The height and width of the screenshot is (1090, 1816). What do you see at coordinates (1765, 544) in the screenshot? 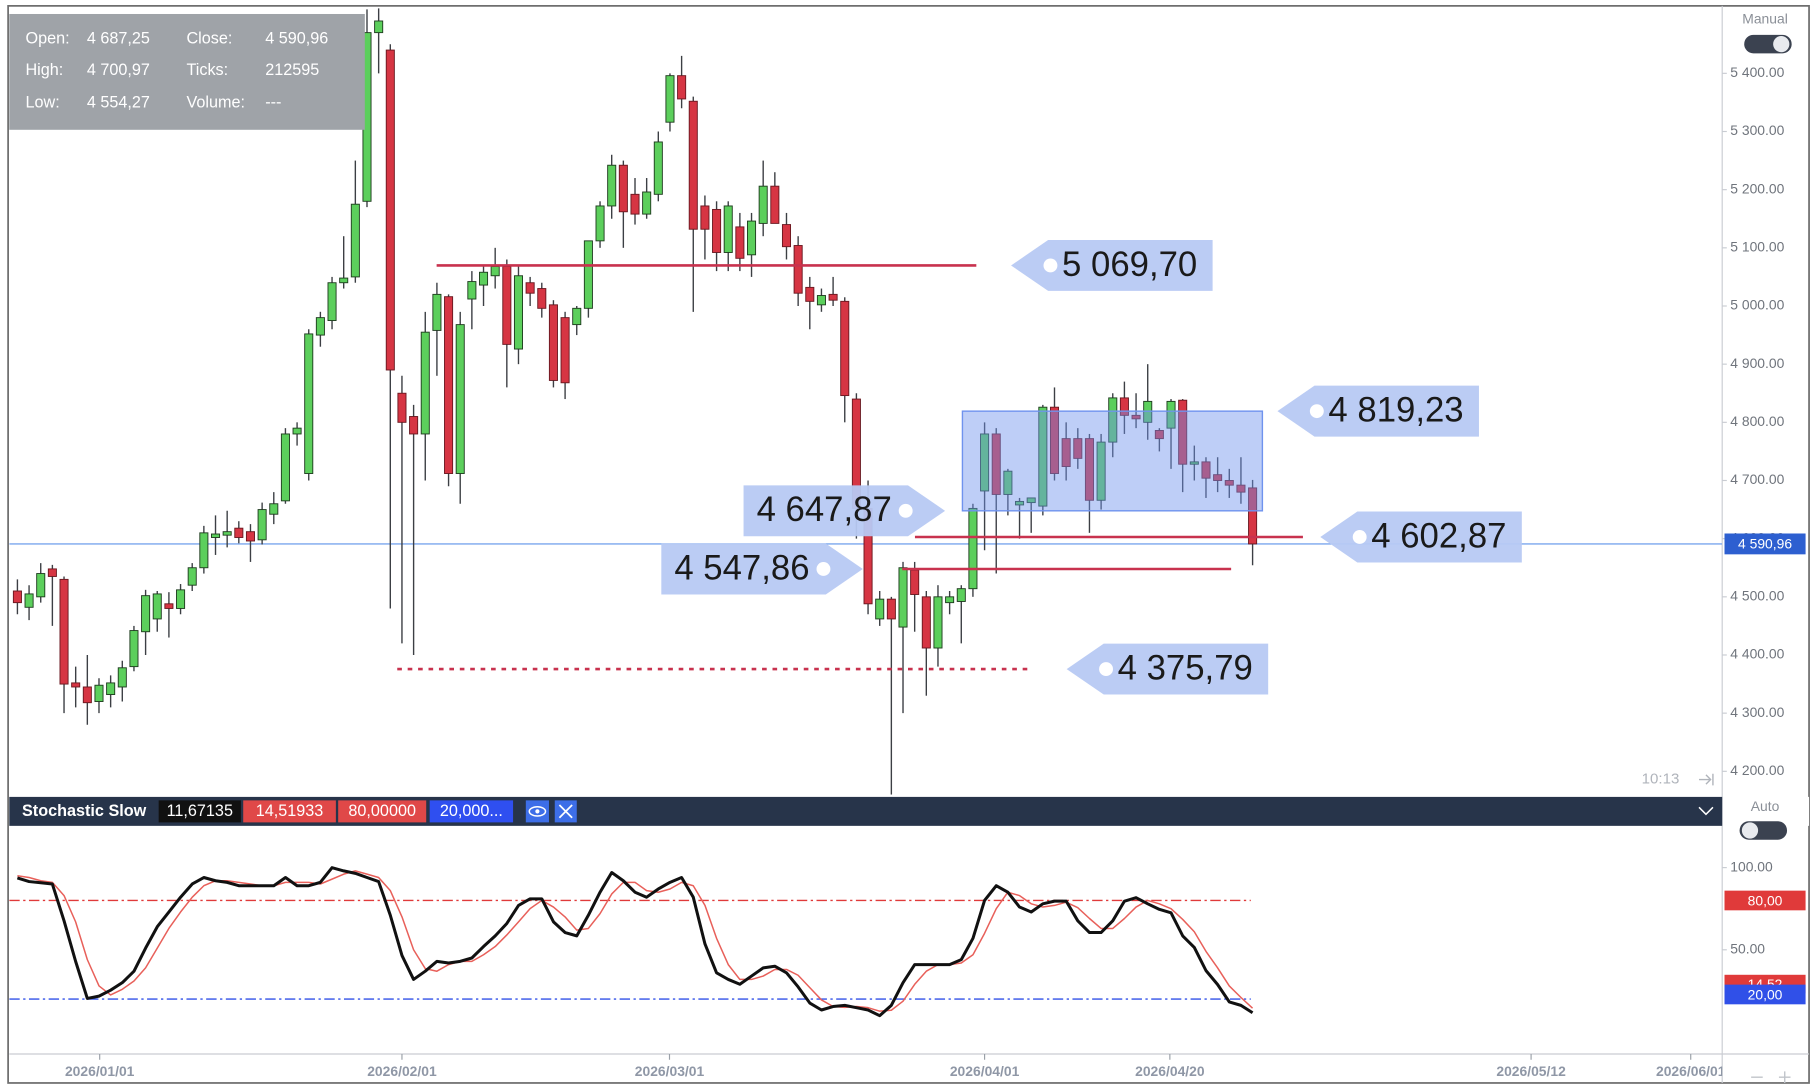
I see `last-price-badge` at bounding box center [1765, 544].